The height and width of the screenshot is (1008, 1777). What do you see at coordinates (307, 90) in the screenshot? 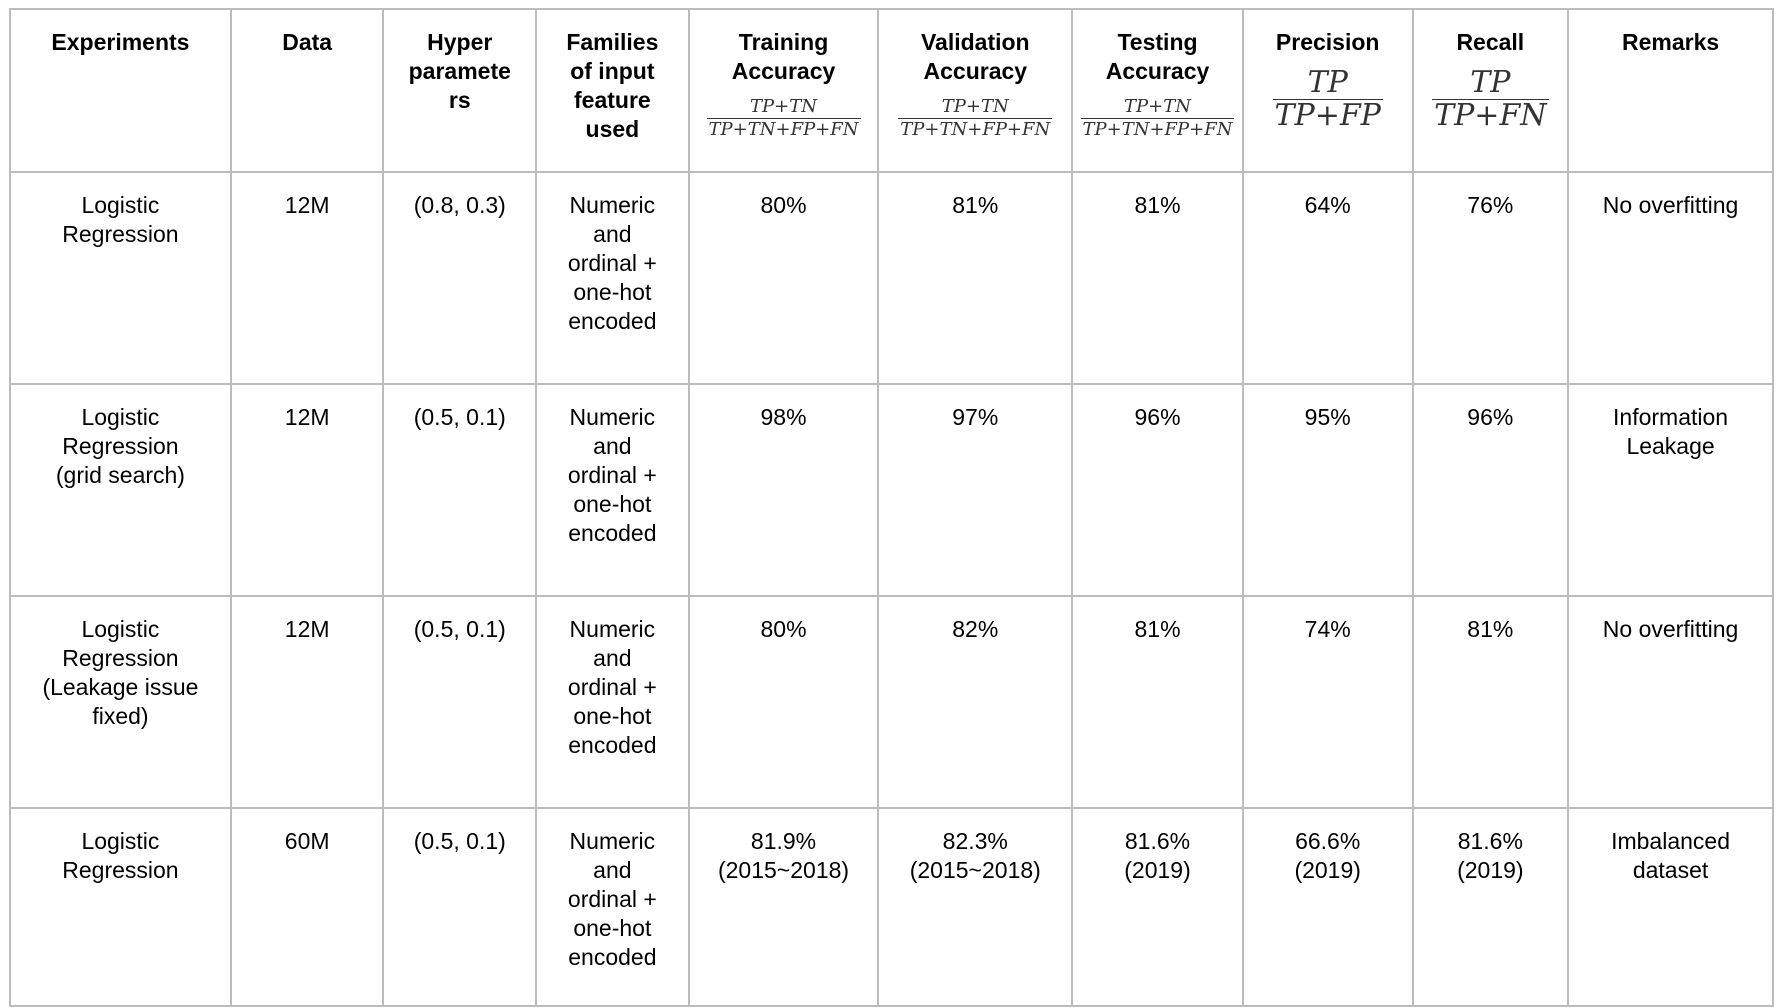
I see `header-data: Data` at bounding box center [307, 90].